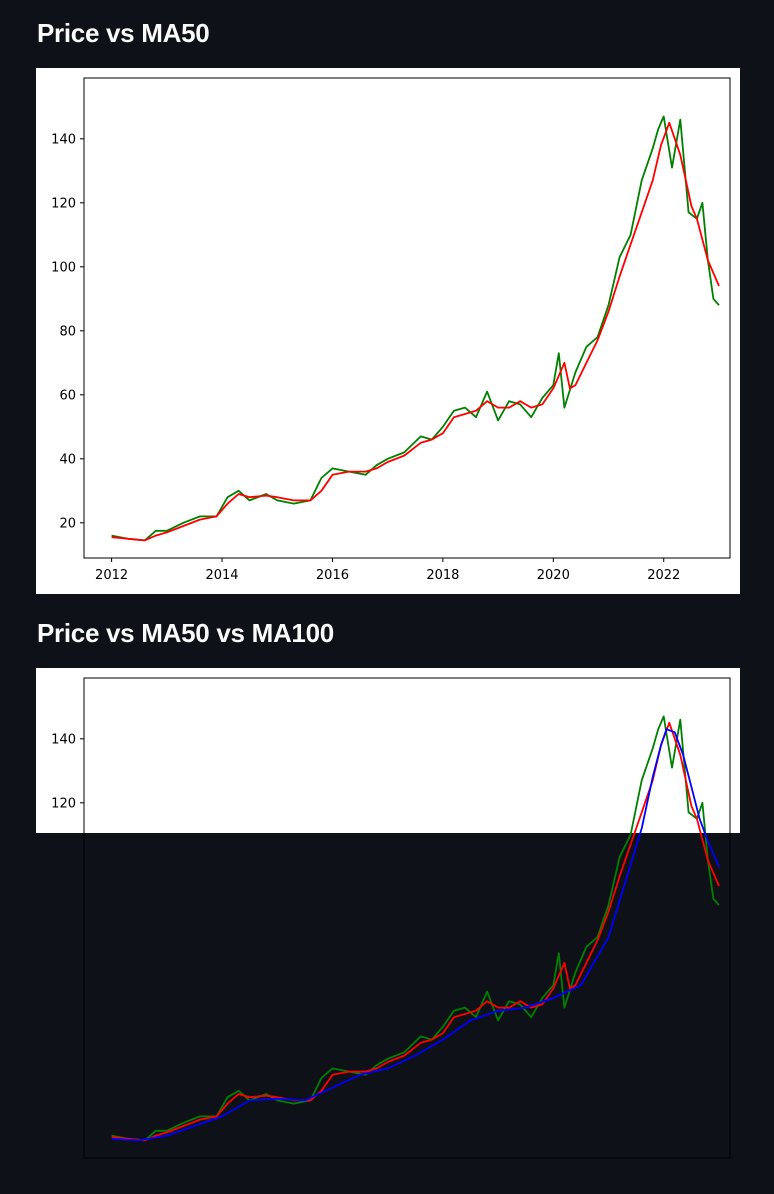 The height and width of the screenshot is (1194, 774). I want to click on chart0-x-tick-label-2014: 2014, so click(221, 575).